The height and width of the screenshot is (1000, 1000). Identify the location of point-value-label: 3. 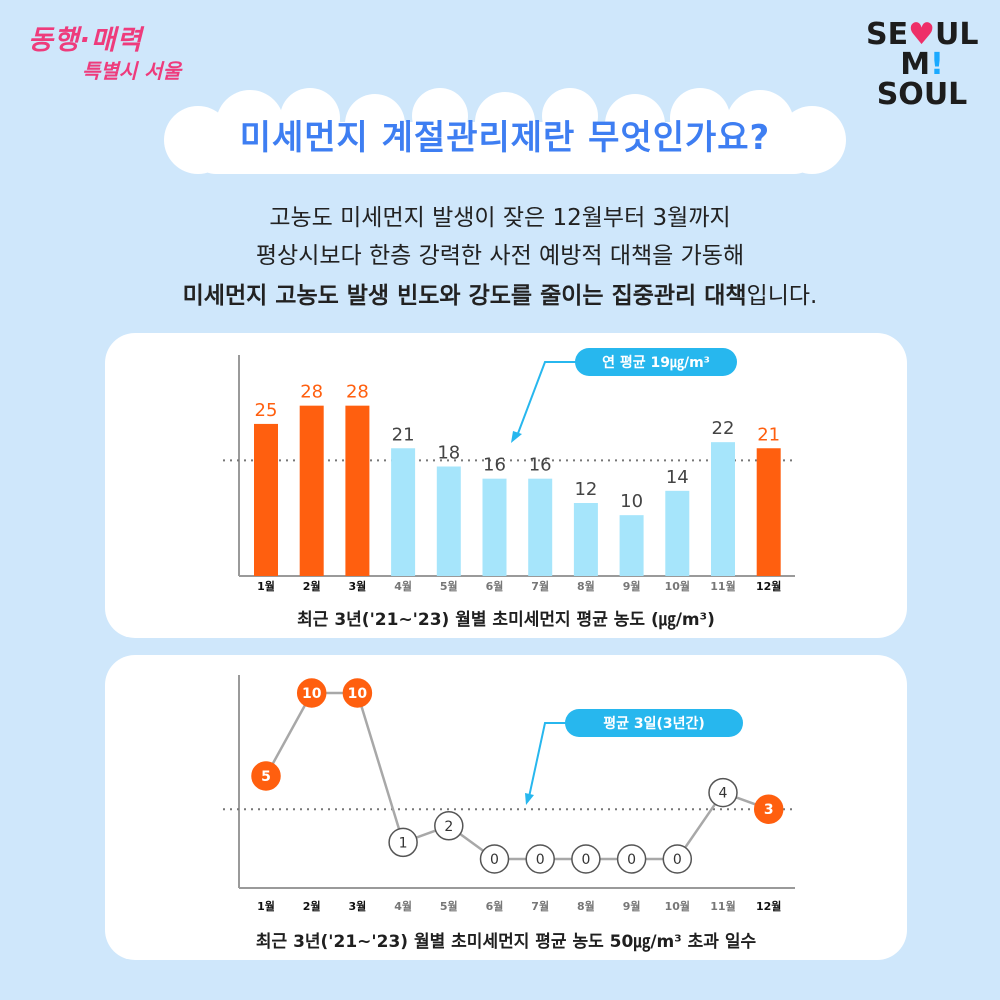
(769, 810).